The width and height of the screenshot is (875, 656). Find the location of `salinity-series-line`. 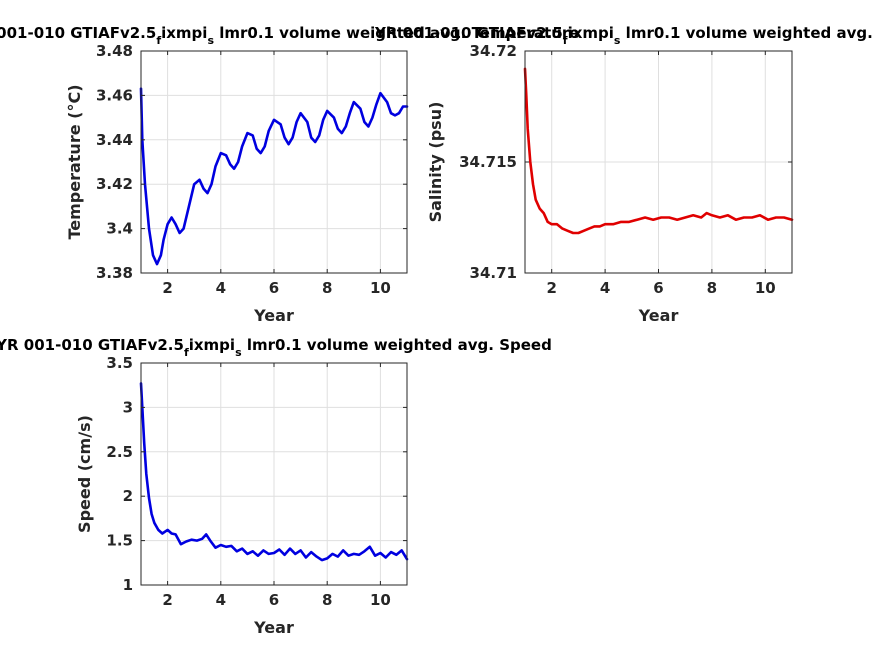

salinity-series-line is located at coordinates (658, 151).